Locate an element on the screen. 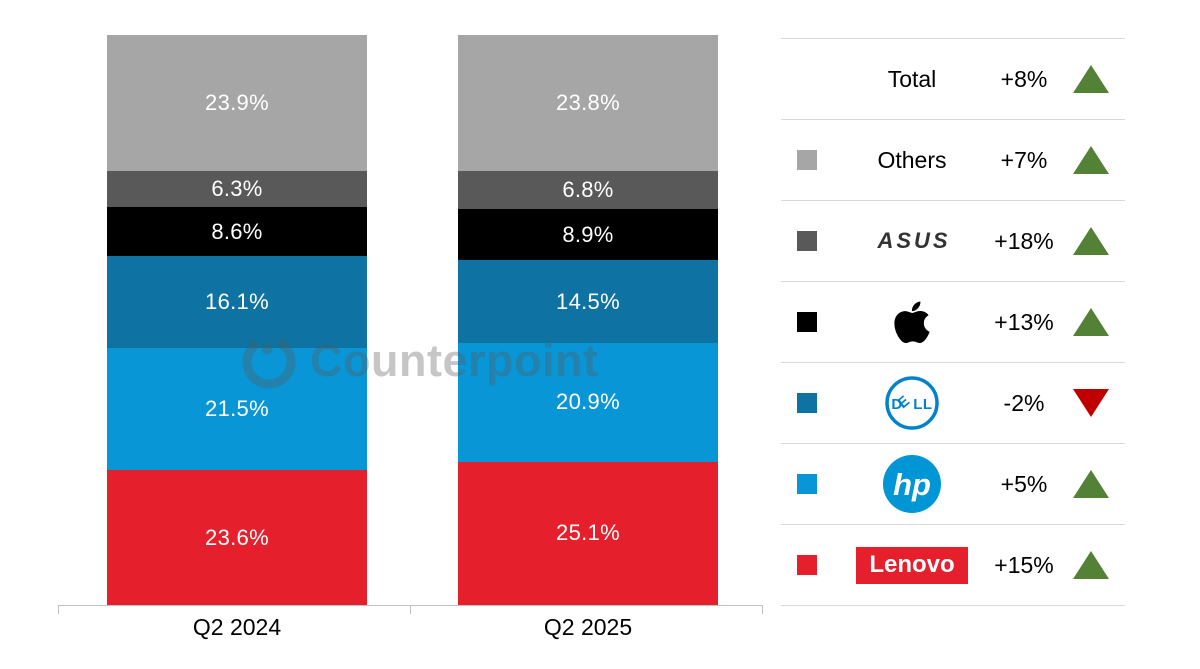 This screenshot has width=1200, height=669. segment-value-label: 25.1% is located at coordinates (588, 533).